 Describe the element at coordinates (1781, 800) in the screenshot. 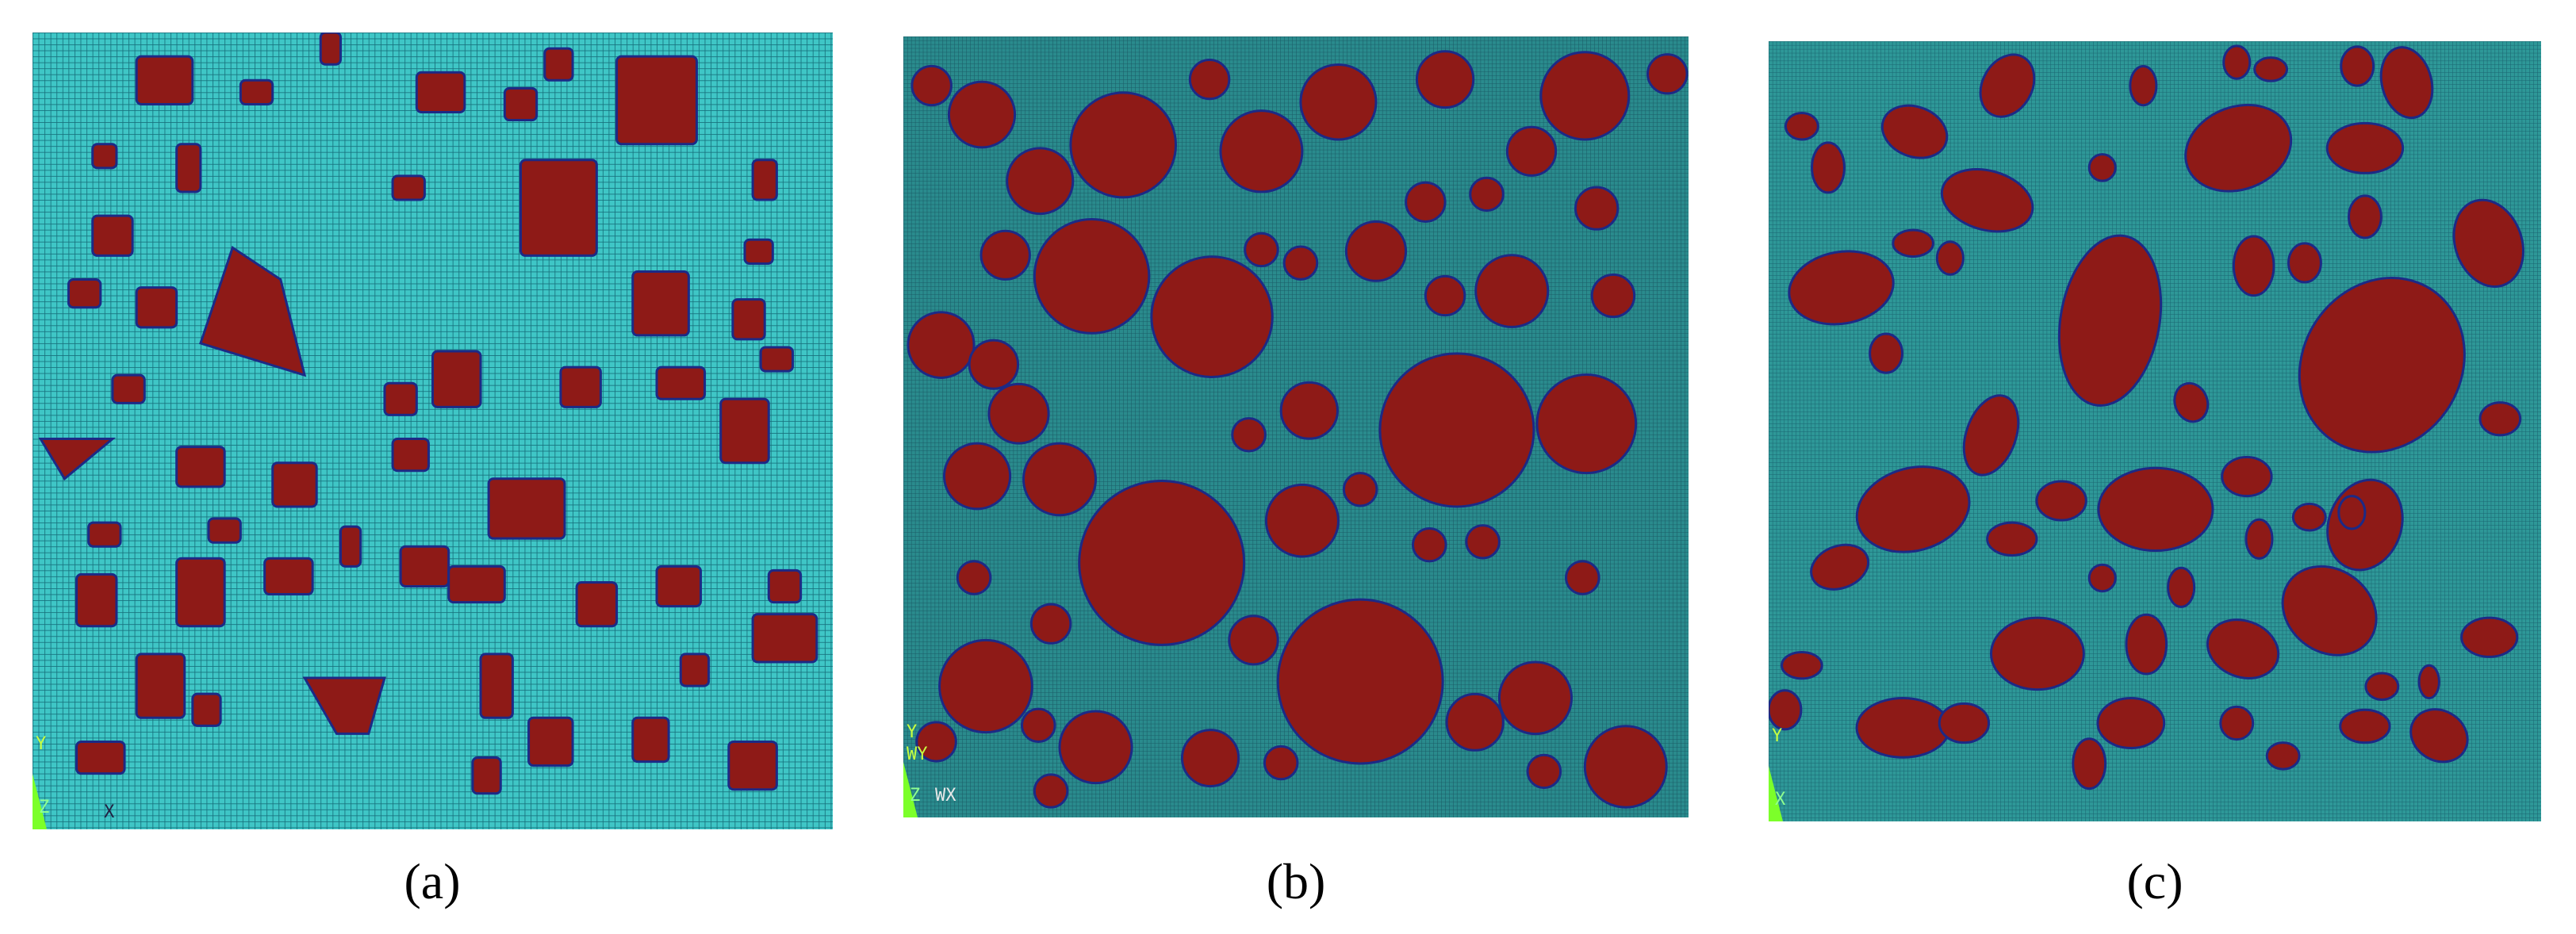

I see `axis-label: X` at that location.